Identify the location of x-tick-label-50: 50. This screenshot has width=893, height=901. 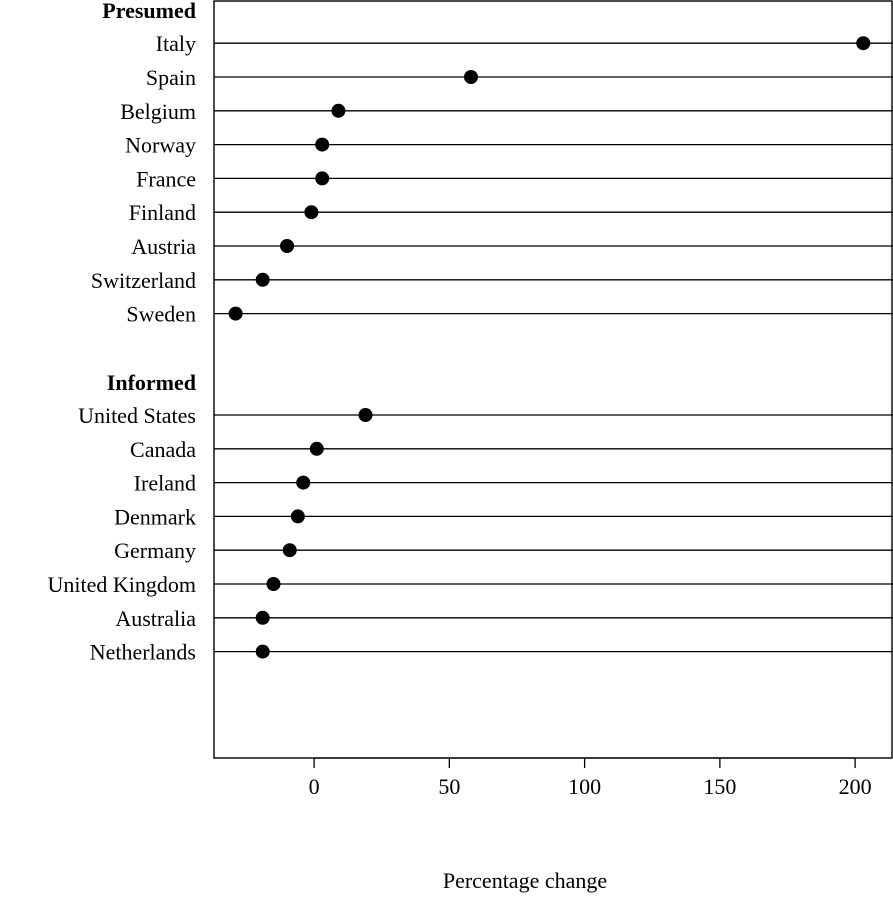
(449, 786).